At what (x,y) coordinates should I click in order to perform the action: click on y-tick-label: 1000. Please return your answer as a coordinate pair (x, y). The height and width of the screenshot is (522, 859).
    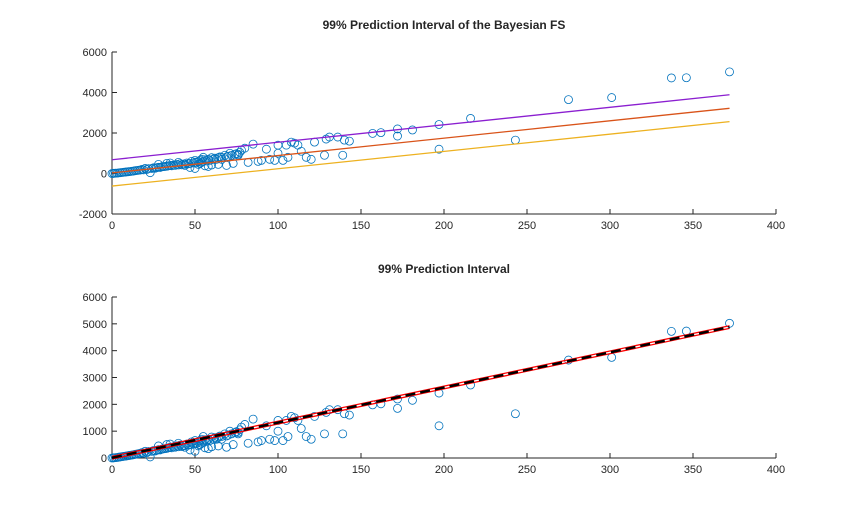
    Looking at the image, I should click on (95, 432).